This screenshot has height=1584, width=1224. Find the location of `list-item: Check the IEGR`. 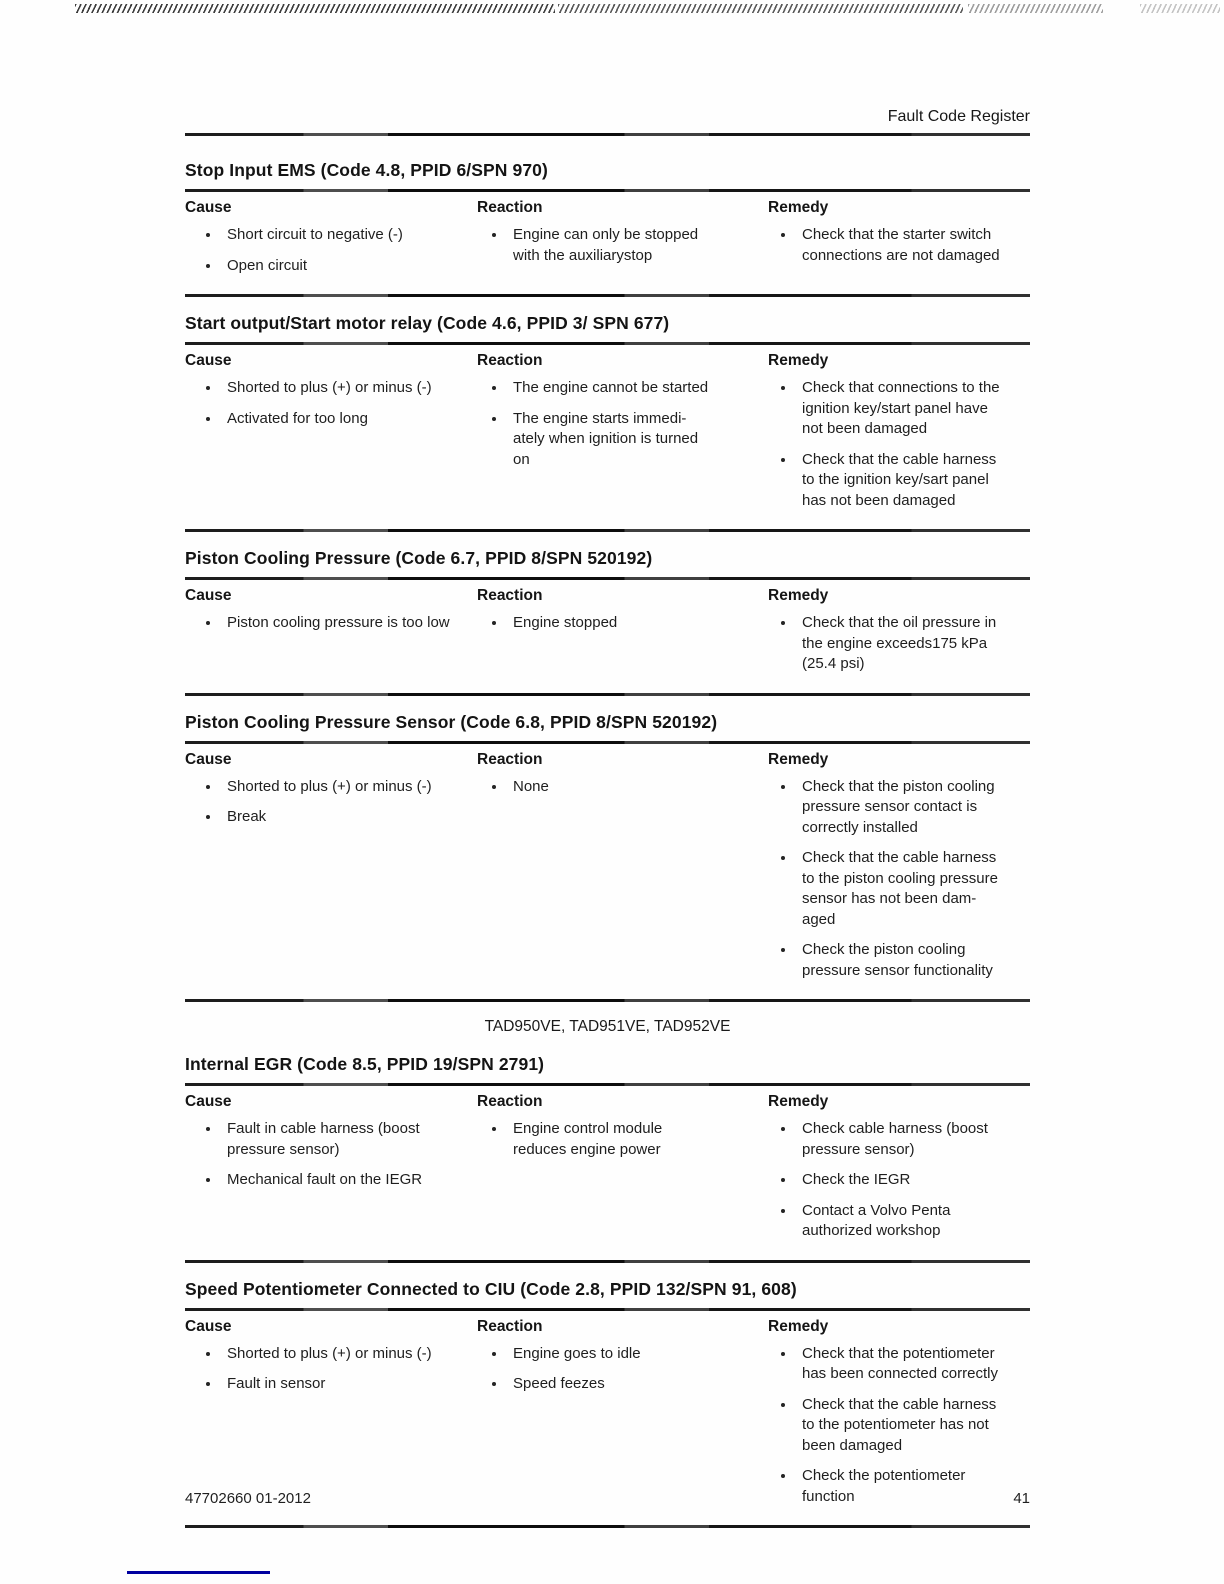

list-item: Check the IEGR is located at coordinates (888, 1180).